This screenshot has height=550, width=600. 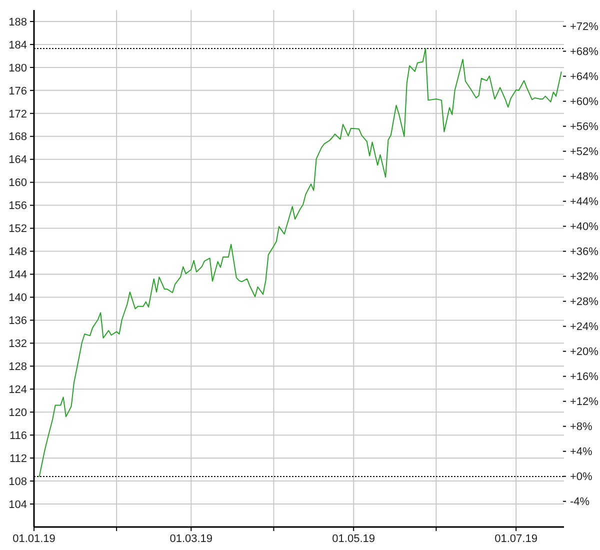 What do you see at coordinates (584, 152) in the screenshot?
I see `y2-tick-label: +52%` at bounding box center [584, 152].